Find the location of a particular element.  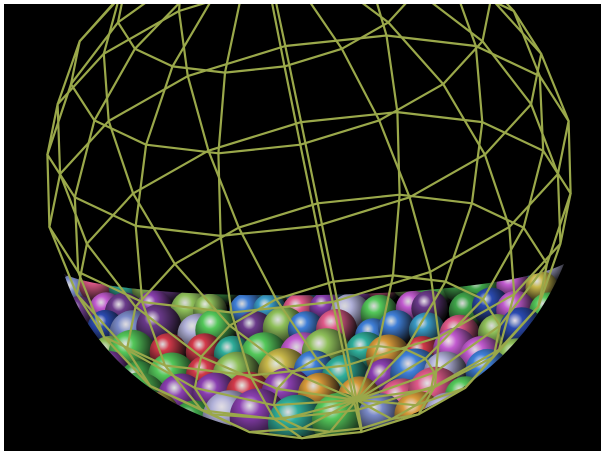

ball is located at coordinates (297, 415).